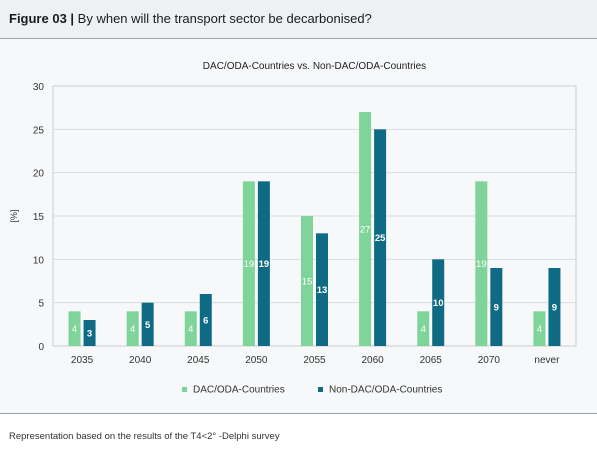 This screenshot has height=459, width=597. I want to click on x-tick-label: 2045, so click(198, 360).